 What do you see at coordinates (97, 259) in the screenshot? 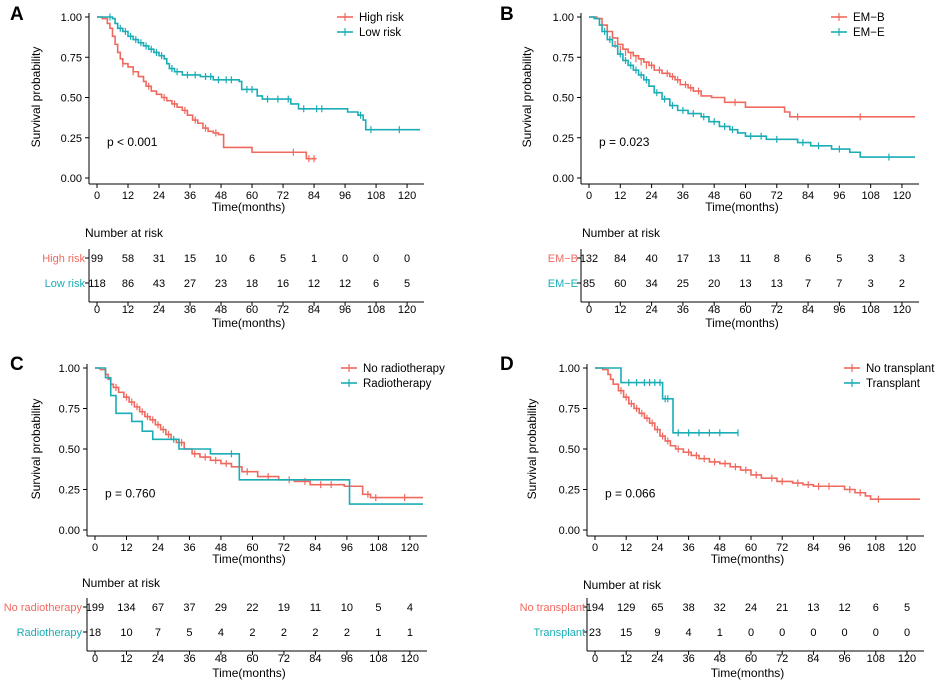
I see `risk-count: 99` at bounding box center [97, 259].